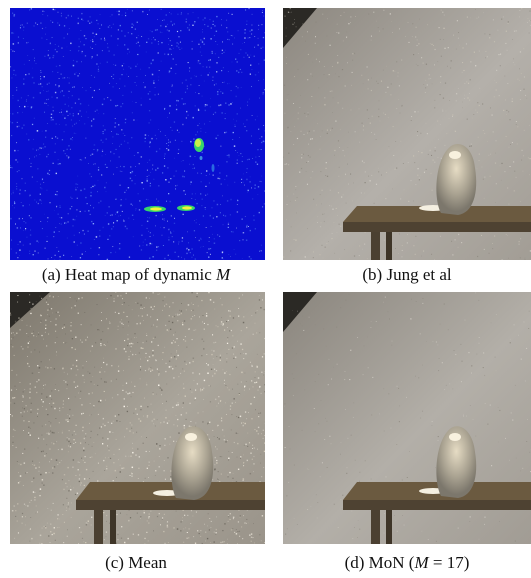 The height and width of the screenshot is (578, 531). I want to click on caption-d: (d) MoN (M = 17), so click(407, 563).